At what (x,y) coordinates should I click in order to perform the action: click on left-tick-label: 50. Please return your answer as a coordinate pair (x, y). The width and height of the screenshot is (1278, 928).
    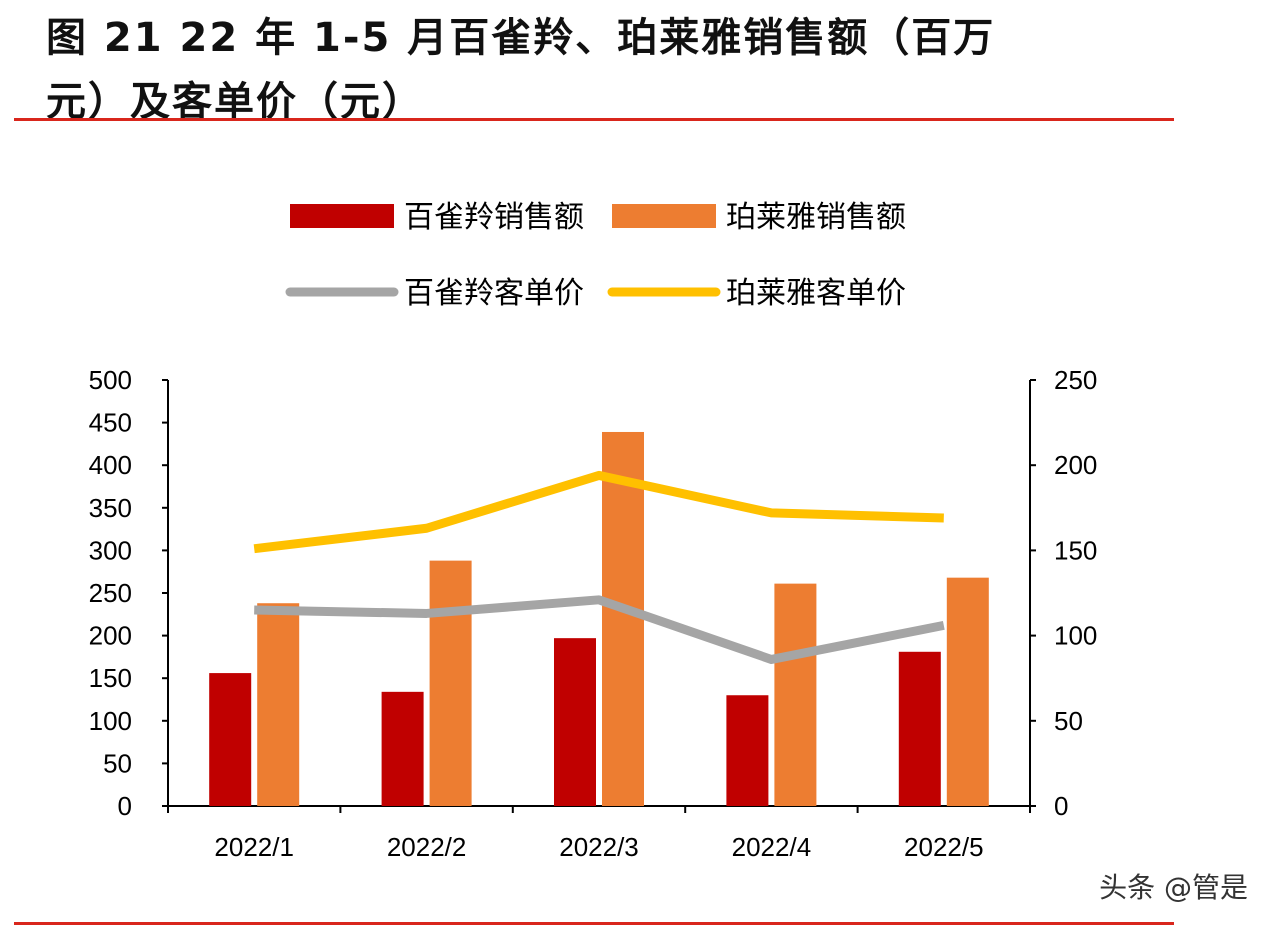
    Looking at the image, I should click on (117, 763).